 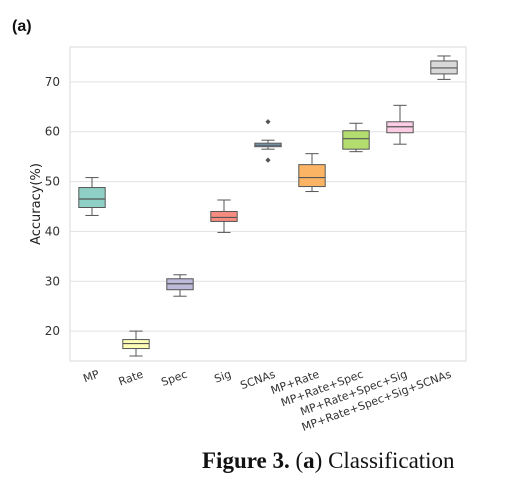 What do you see at coordinates (52, 132) in the screenshot?
I see `y-tick-60: 60` at bounding box center [52, 132].